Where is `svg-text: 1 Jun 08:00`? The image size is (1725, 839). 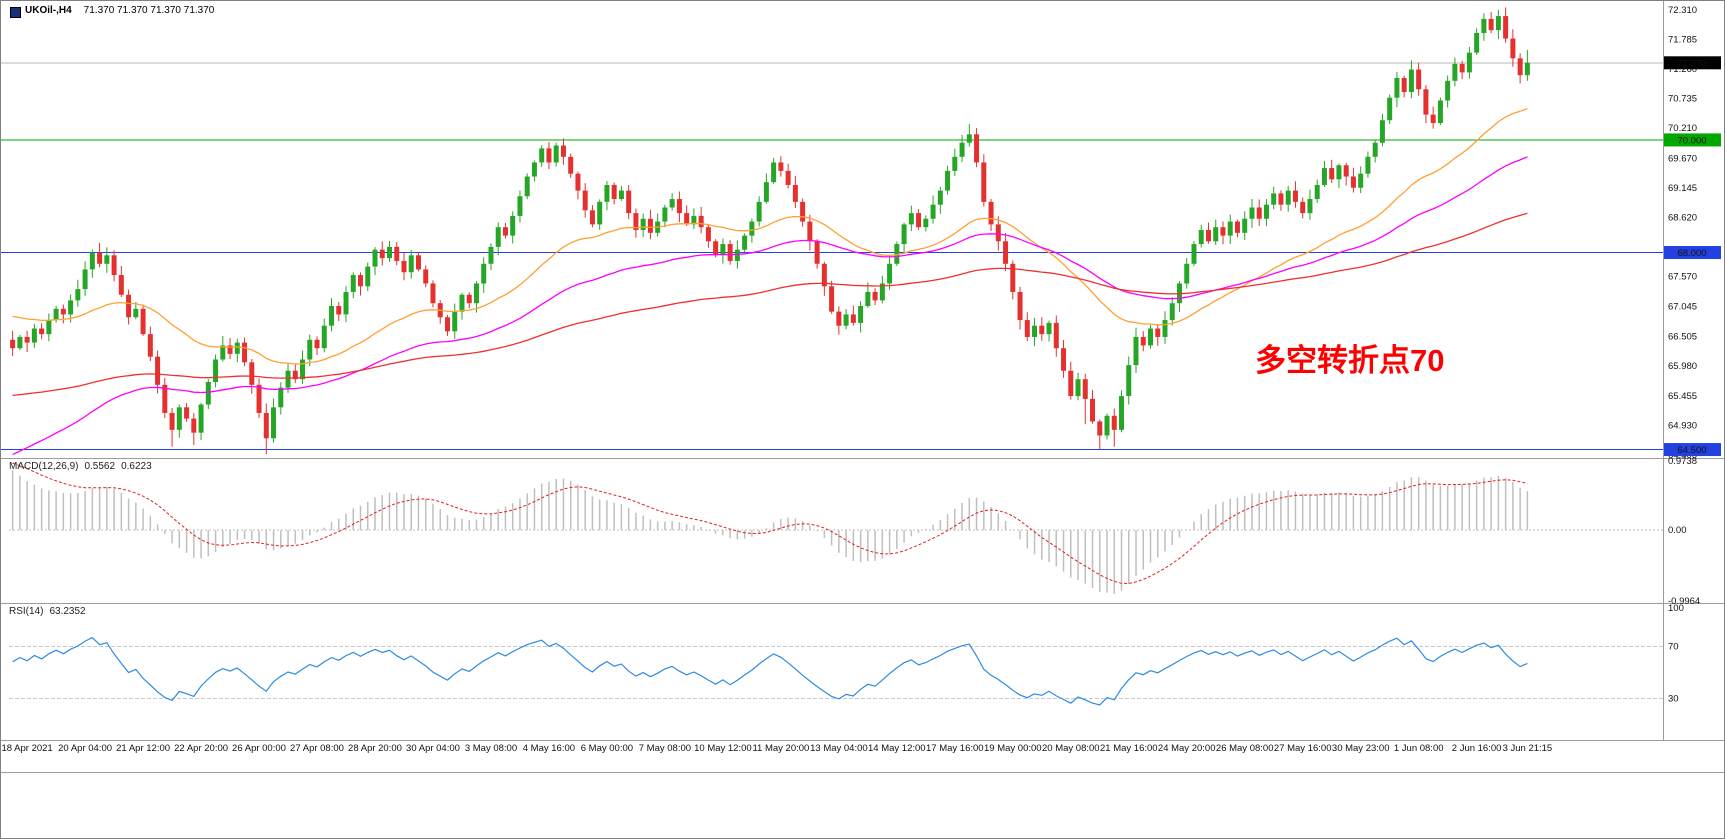
svg-text: 1 Jun 08:00 is located at coordinates (1419, 748).